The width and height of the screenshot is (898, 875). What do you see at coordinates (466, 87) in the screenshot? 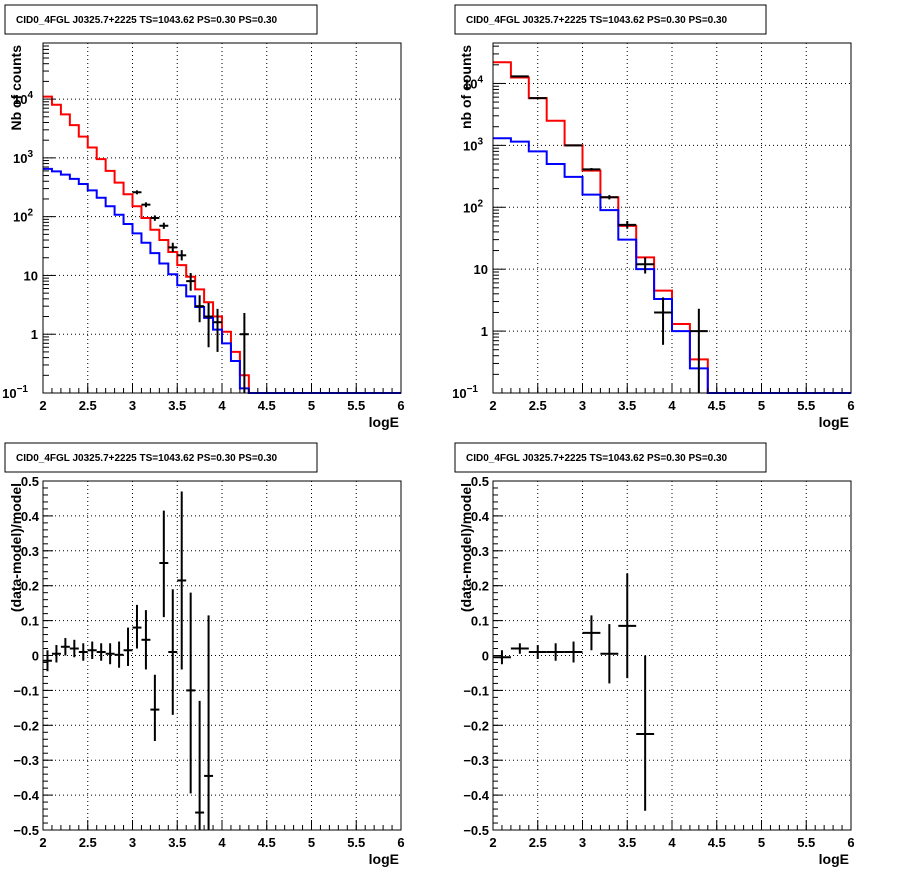
I see `y-axis-label: nb of counts` at bounding box center [466, 87].